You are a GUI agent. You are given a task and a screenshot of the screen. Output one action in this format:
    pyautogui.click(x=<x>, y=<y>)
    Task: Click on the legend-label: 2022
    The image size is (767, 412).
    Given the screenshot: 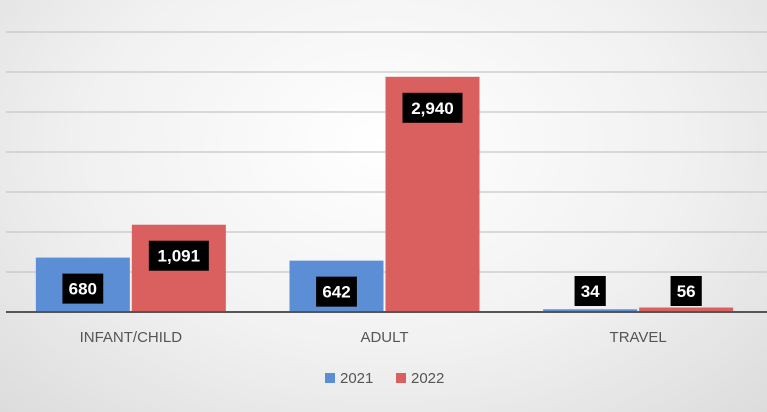 What is the action you would take?
    pyautogui.click(x=427, y=378)
    